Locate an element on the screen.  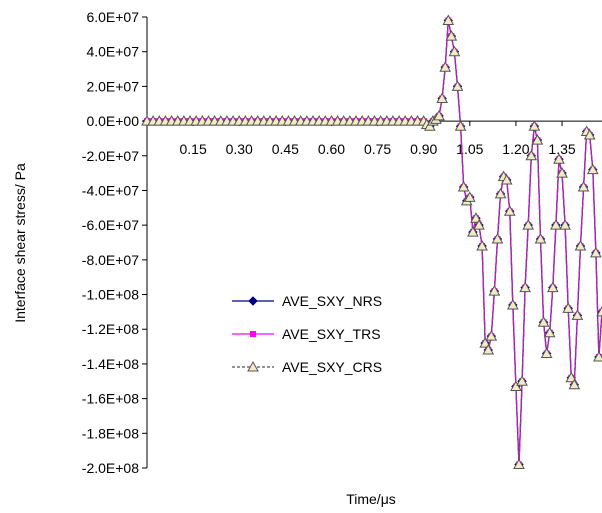
y-tick-label: -1.8E+08 is located at coordinates (110, 433).